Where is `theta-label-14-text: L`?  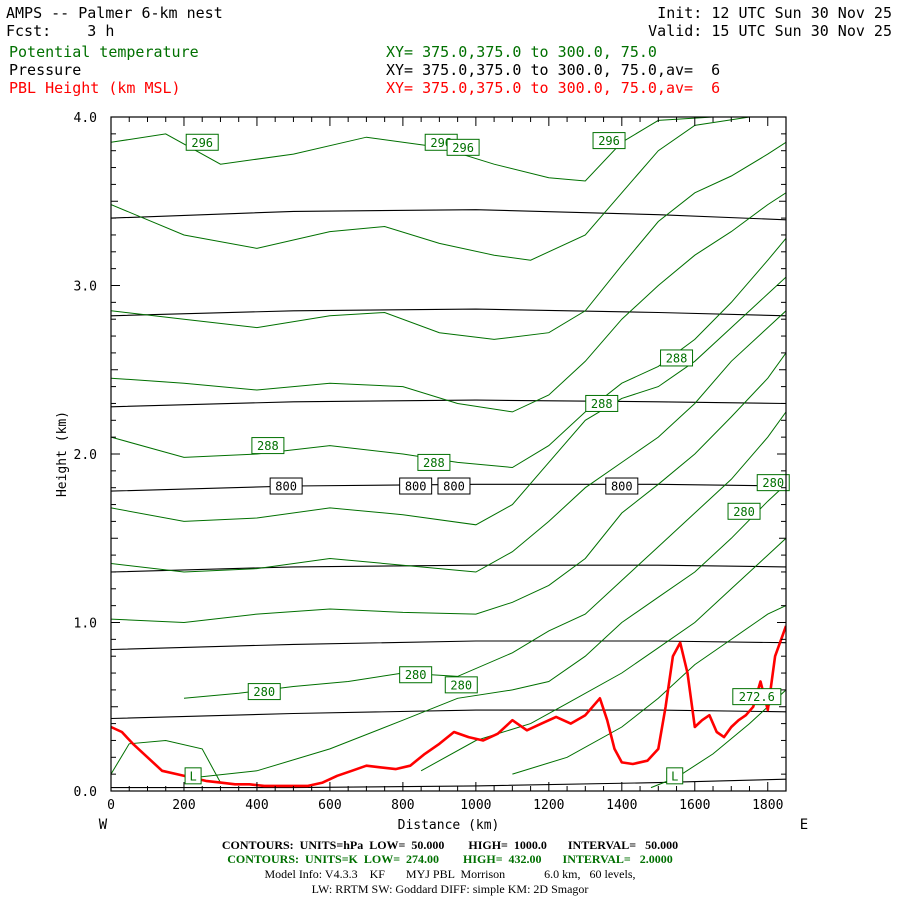 theta-label-14-text: L is located at coordinates (192, 776).